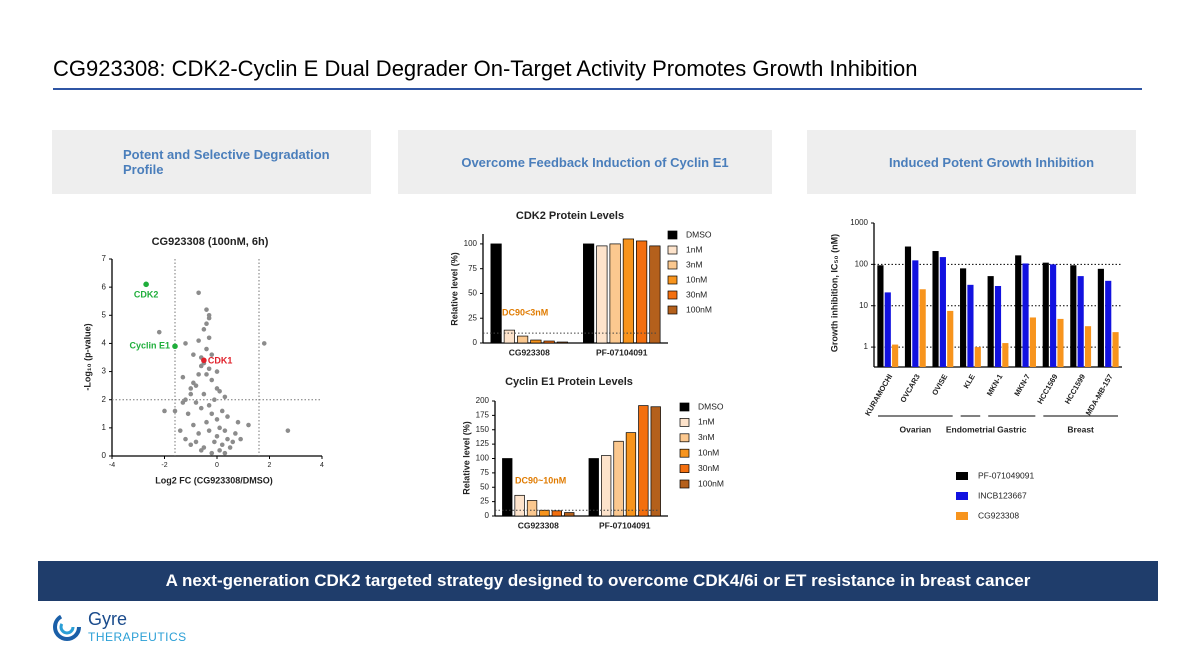  I want to click on y-tick-label: 25, so click(472, 317).